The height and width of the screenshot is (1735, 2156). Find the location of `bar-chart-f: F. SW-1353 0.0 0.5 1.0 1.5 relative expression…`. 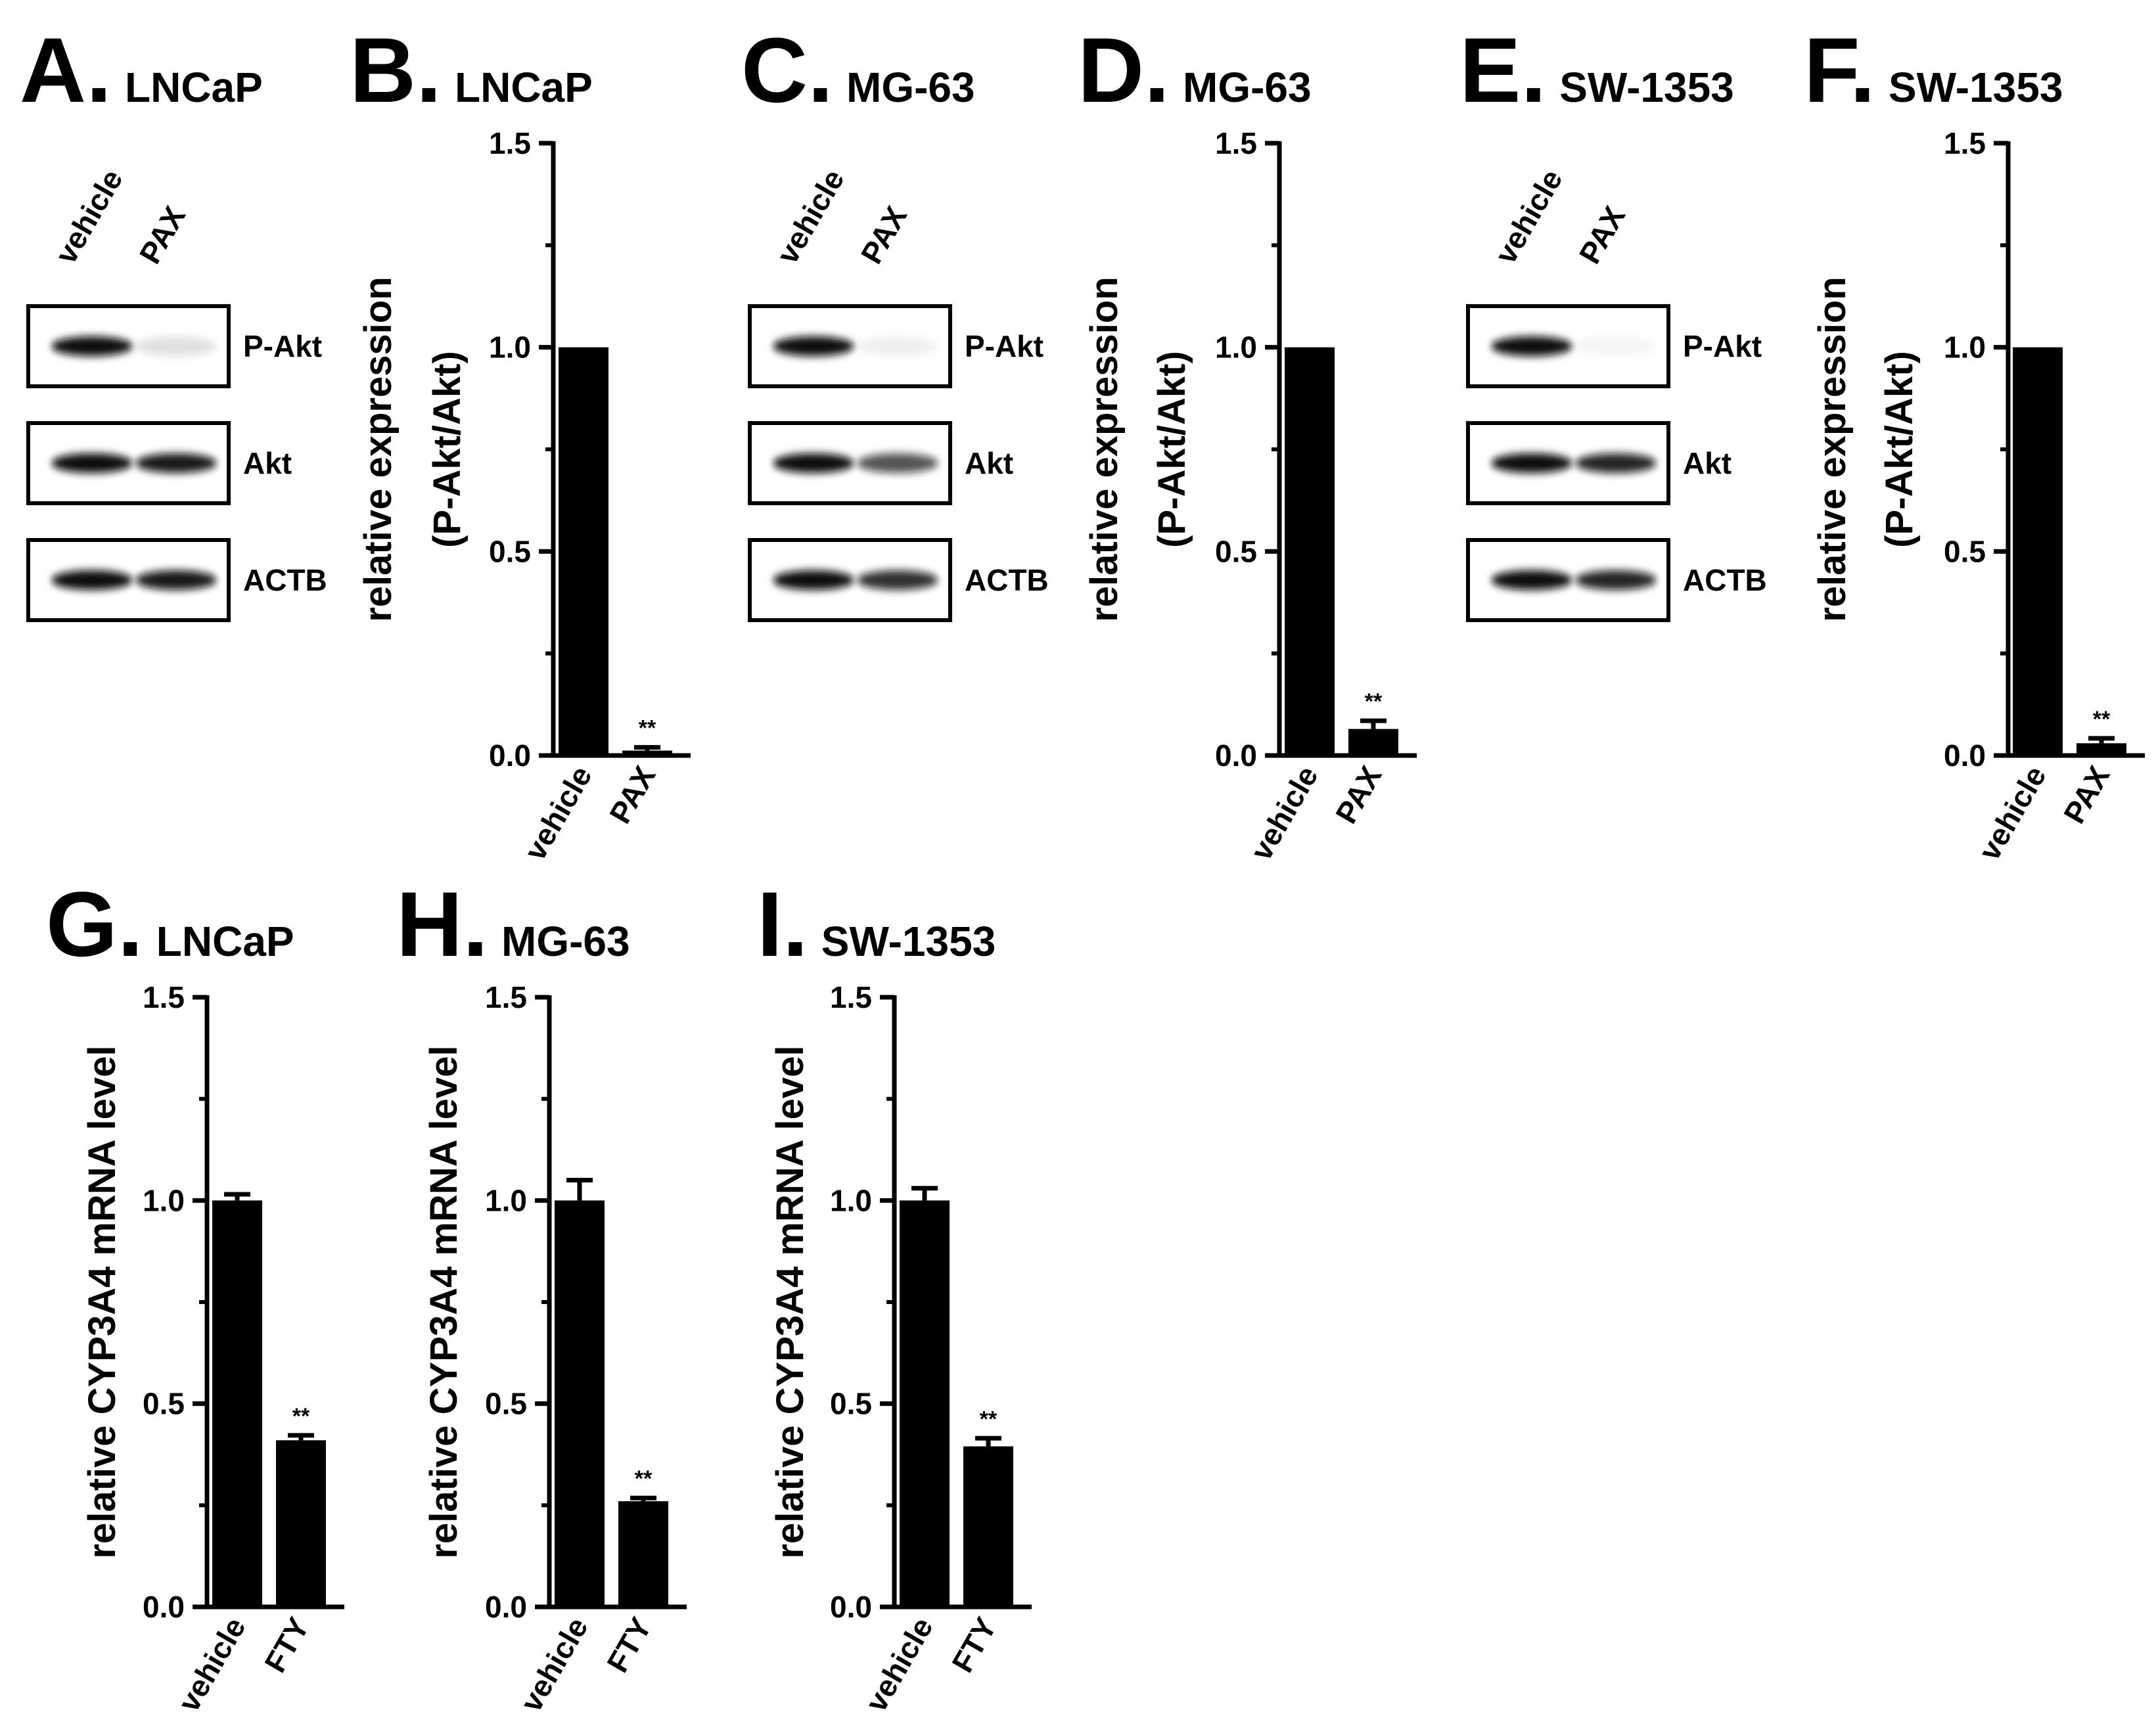

bar-chart-f: F. SW-1353 0.0 0.5 1.0 1.5 relative expression… is located at coordinates (1974, 442).